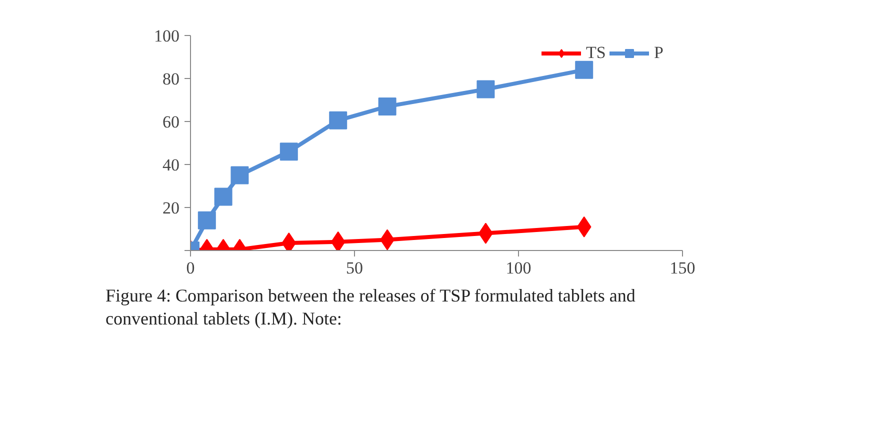 The width and height of the screenshot is (894, 421). I want to click on y-tick-label: 20, so click(171, 208).